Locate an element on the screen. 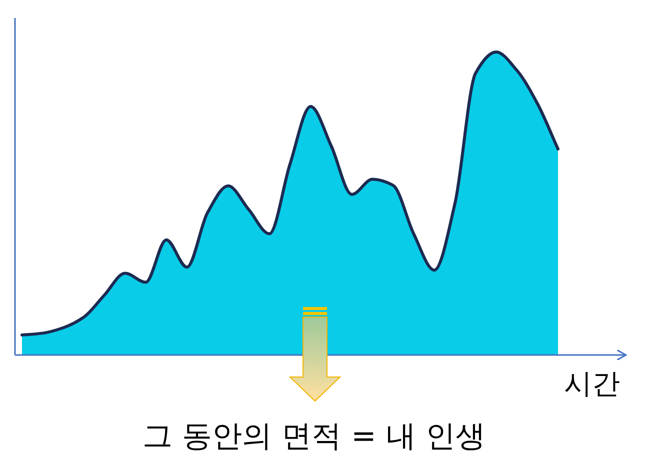 The height and width of the screenshot is (461, 648). text: 그 동안의 면적 = 내 인생 is located at coordinates (314, 436).